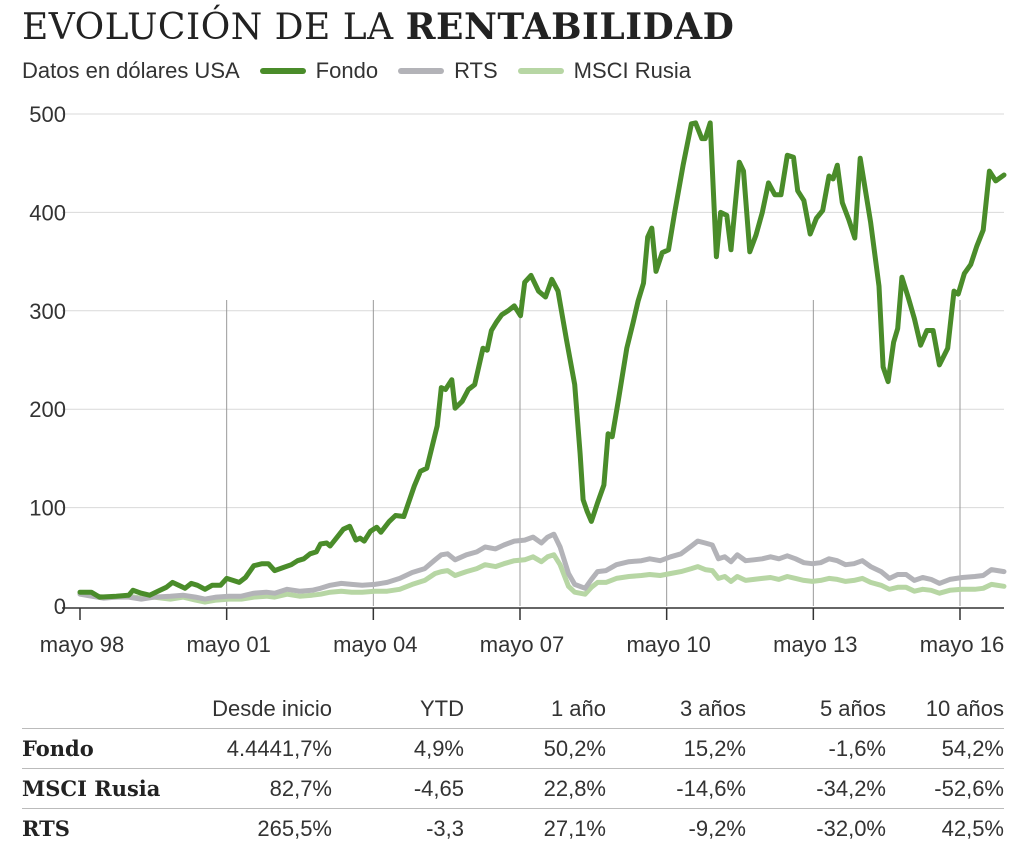 Image resolution: width=1032 pixels, height=848 pixels. Describe the element at coordinates (676, 828) in the screenshot. I see `table-cell: -9,2%` at that location.